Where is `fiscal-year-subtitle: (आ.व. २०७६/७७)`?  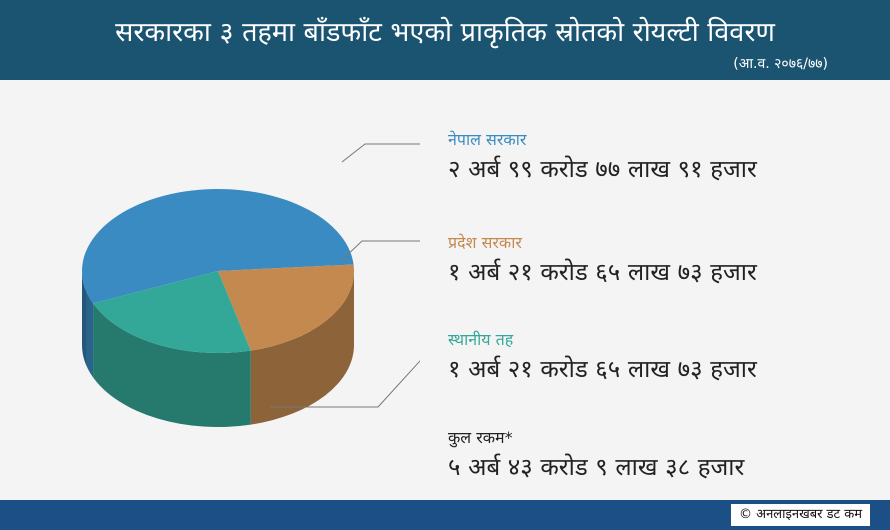 fiscal-year-subtitle: (आ.व. २०७६/७७) is located at coordinates (780, 64).